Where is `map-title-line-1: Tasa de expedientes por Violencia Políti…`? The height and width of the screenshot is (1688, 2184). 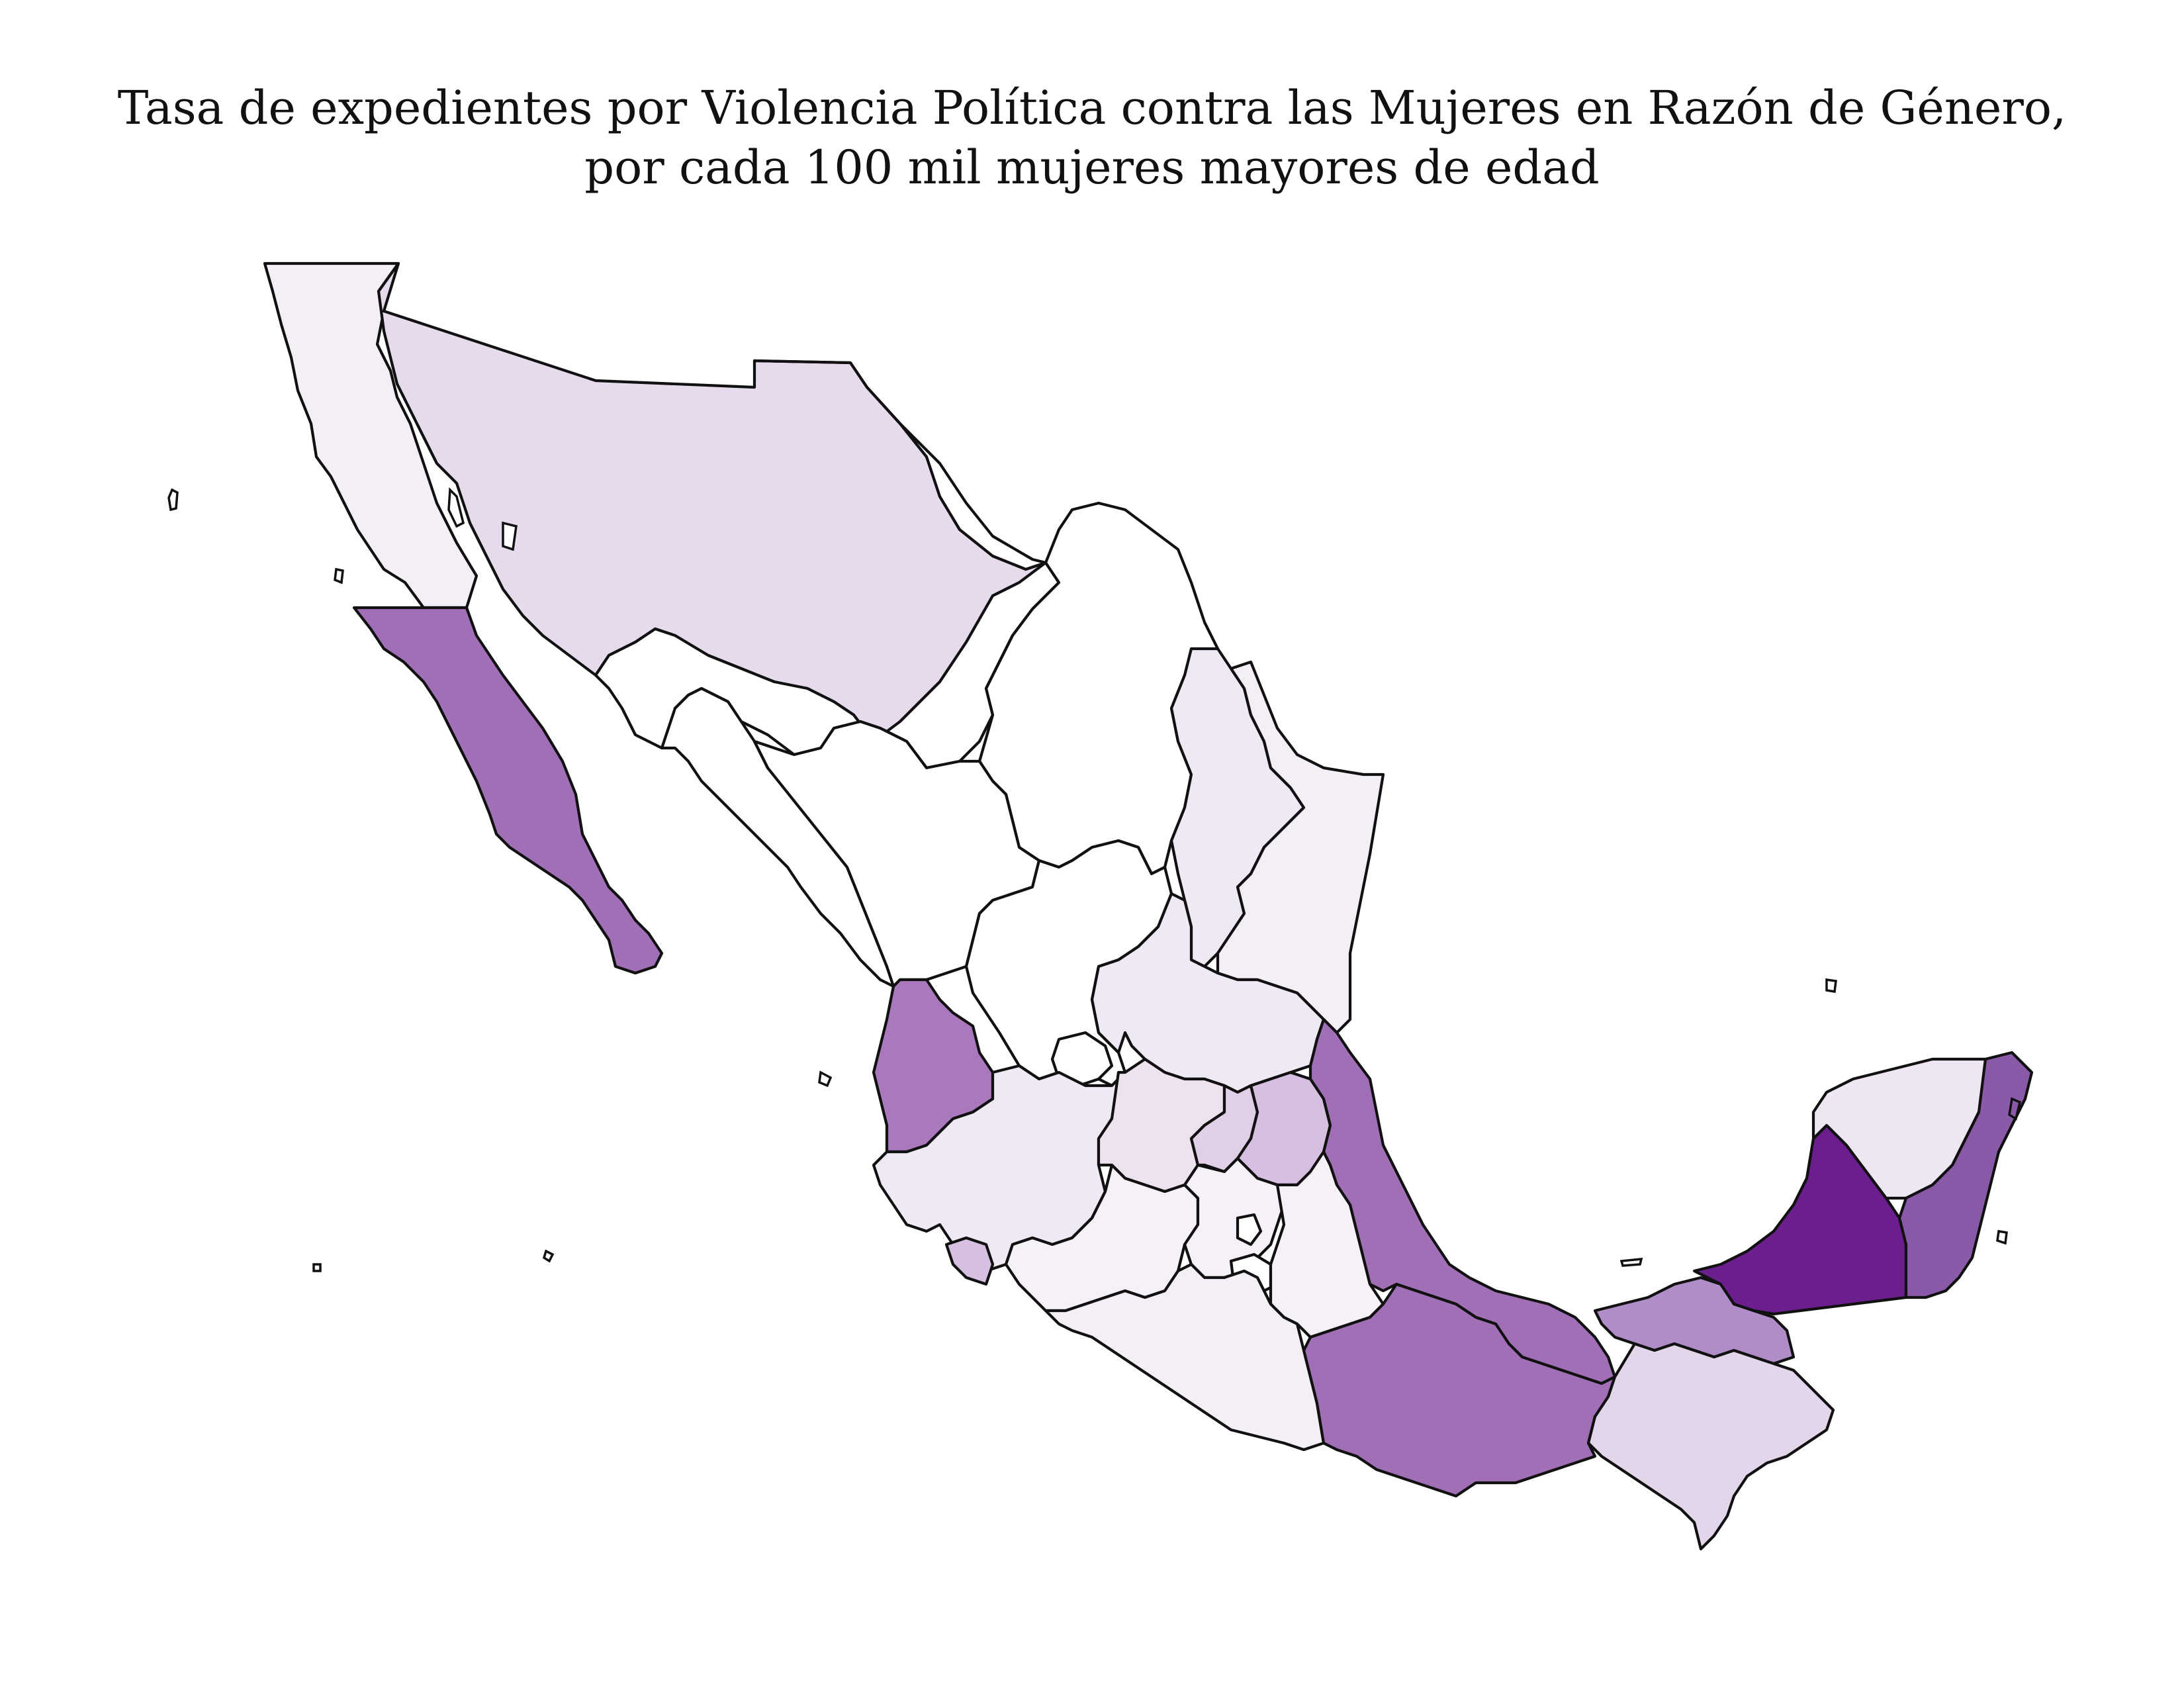 map-title-line-1: Tasa de expedientes por Violencia Políti… is located at coordinates (1092, 108).